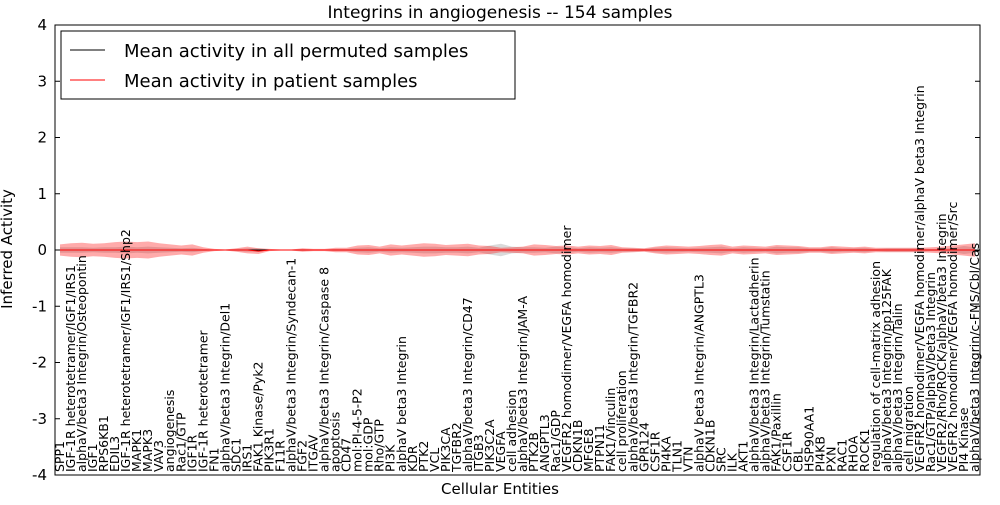  I want to click on x-category-label: ITGB3, so click(478, 453).